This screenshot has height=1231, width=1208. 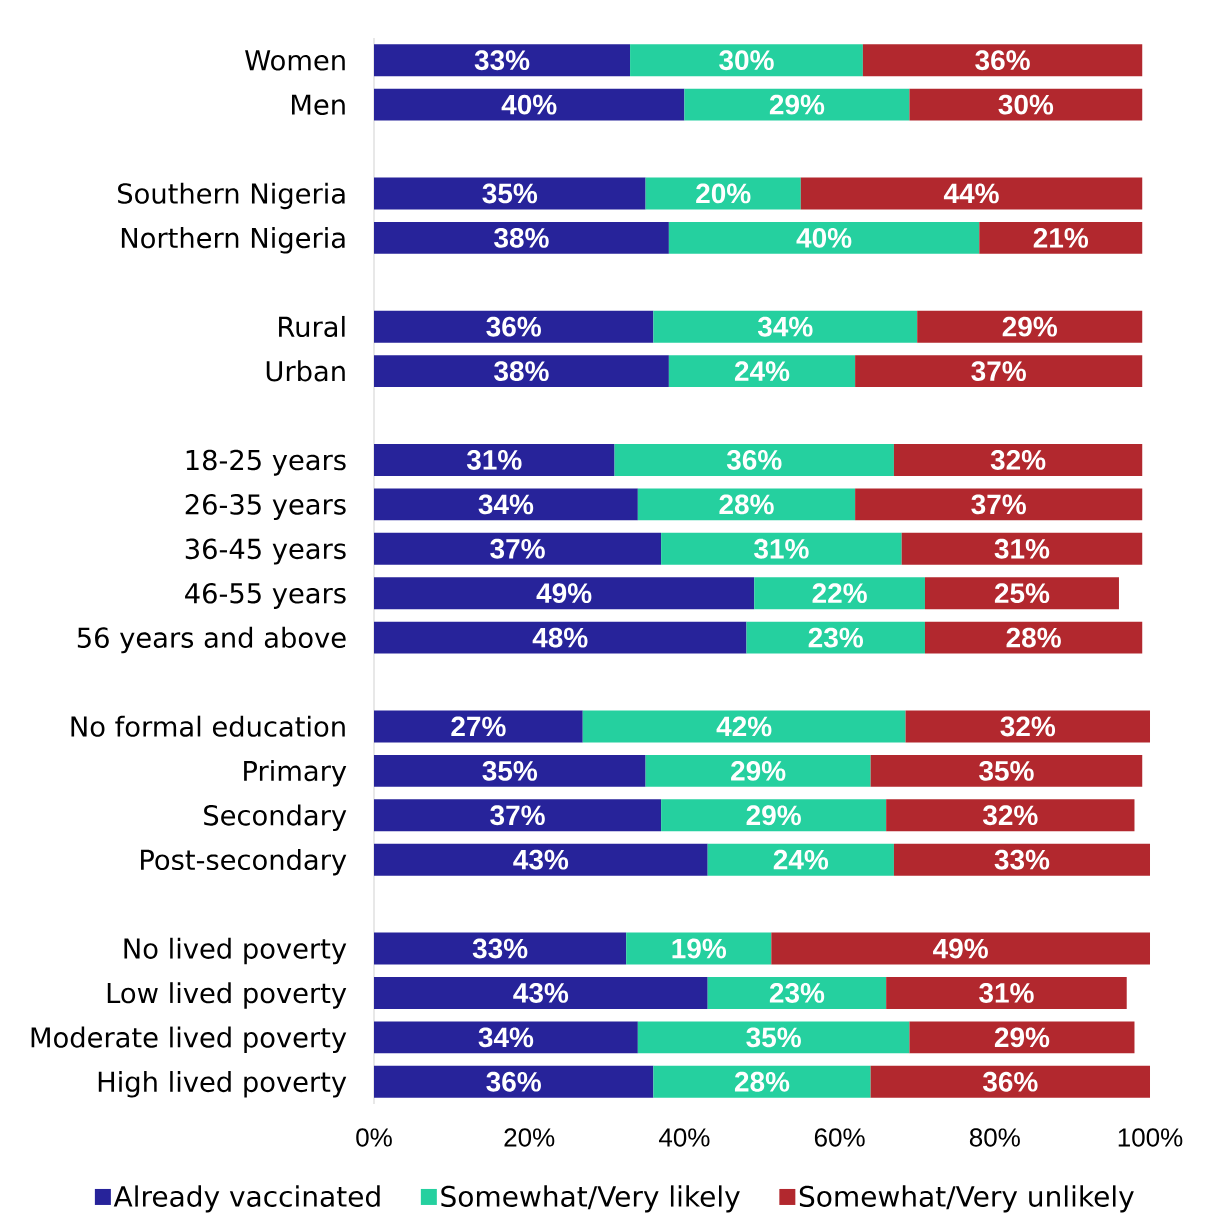 I want to click on data-label: 30%, so click(x=1026, y=104).